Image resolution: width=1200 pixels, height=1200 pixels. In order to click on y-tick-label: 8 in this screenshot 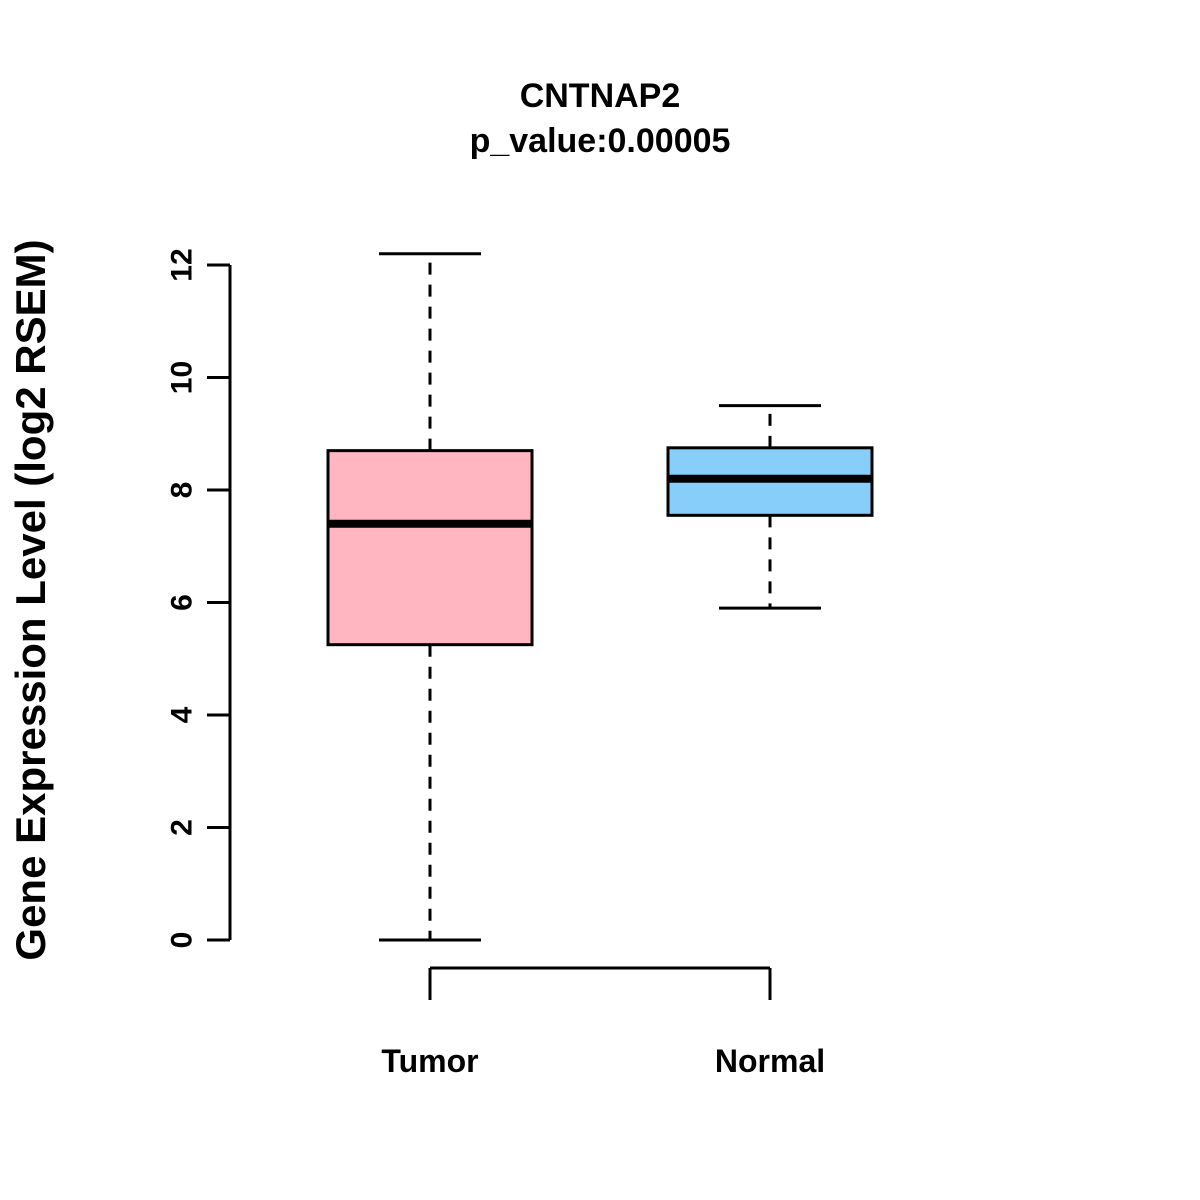, I will do `click(182, 490)`.